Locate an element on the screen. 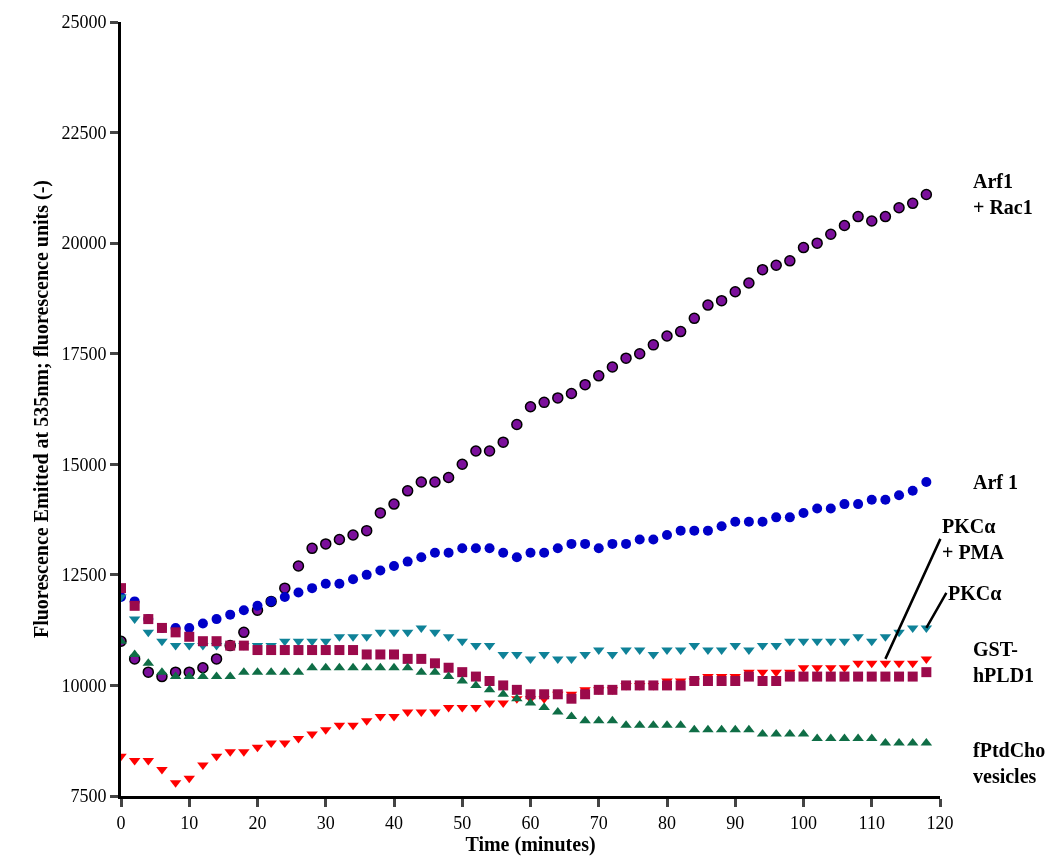  x-tick-label: 120 is located at coordinates (940, 822).